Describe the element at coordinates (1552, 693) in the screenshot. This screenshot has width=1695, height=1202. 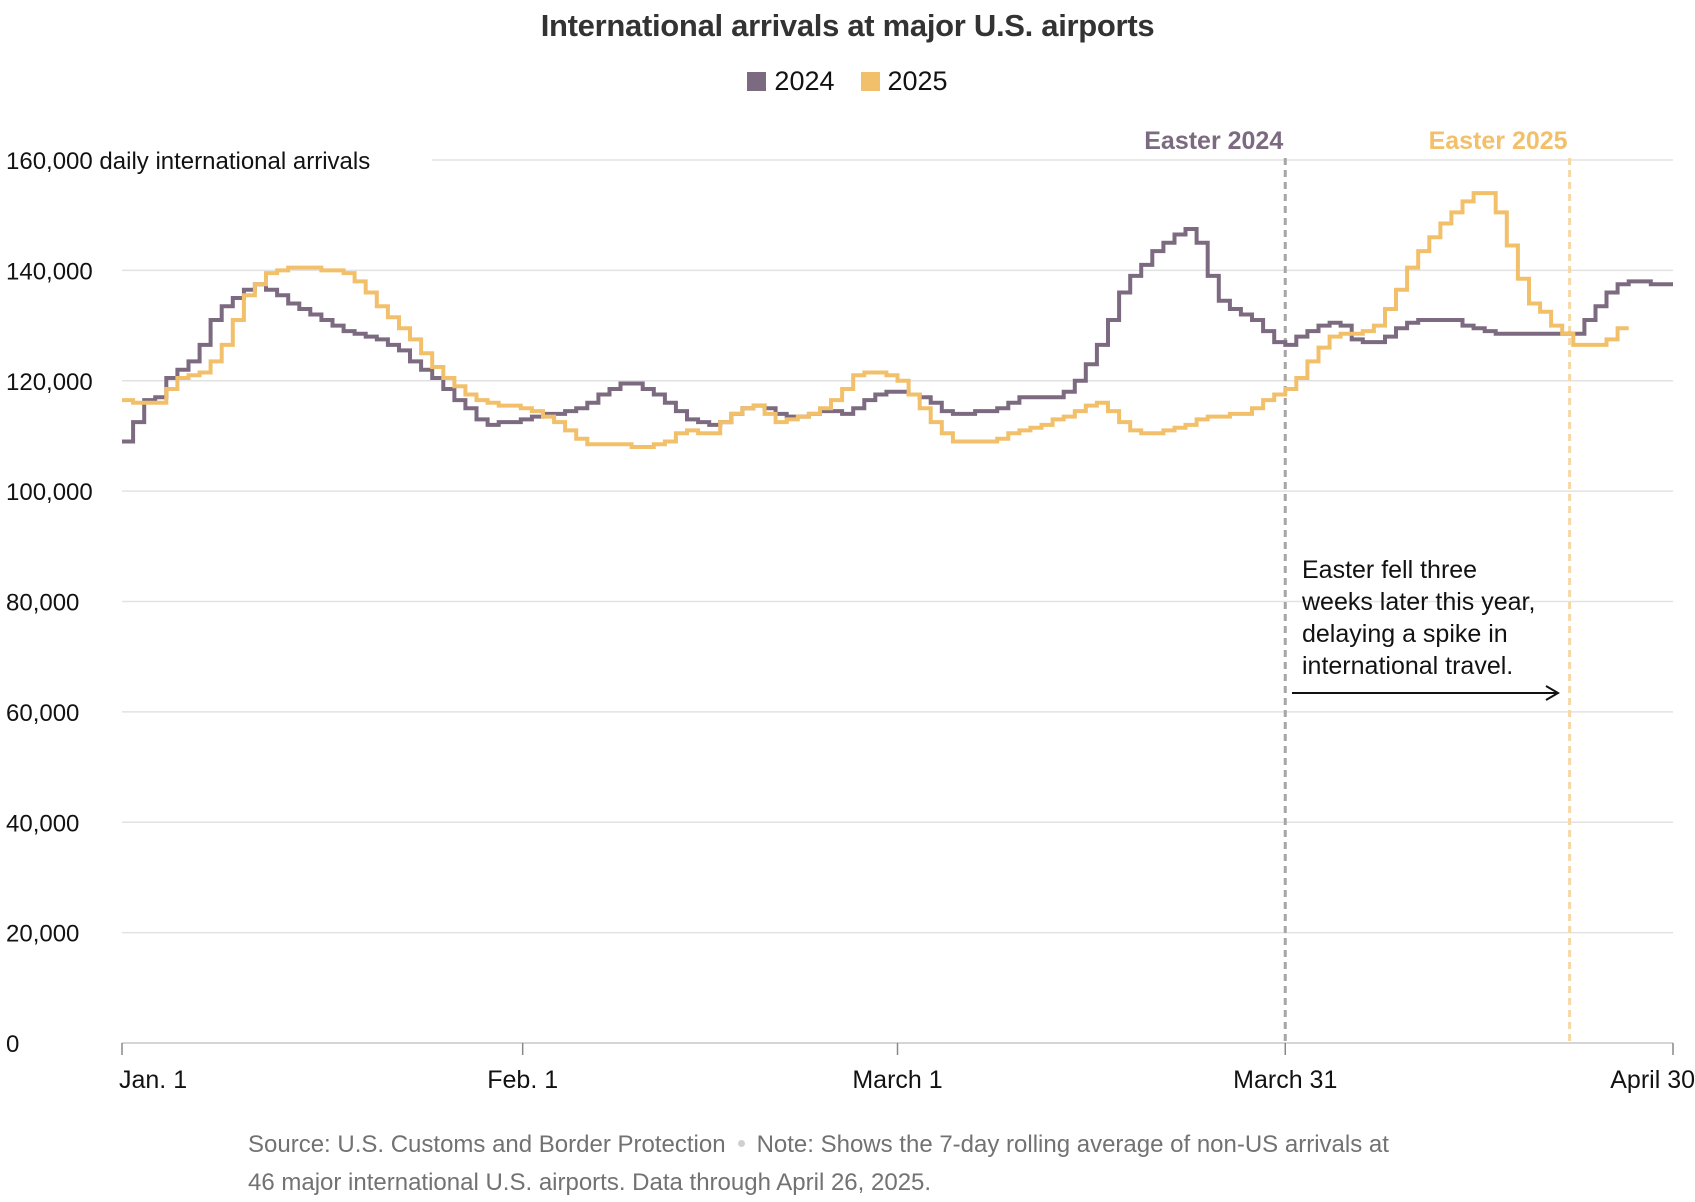
I see `annotation-arrow-head` at that location.